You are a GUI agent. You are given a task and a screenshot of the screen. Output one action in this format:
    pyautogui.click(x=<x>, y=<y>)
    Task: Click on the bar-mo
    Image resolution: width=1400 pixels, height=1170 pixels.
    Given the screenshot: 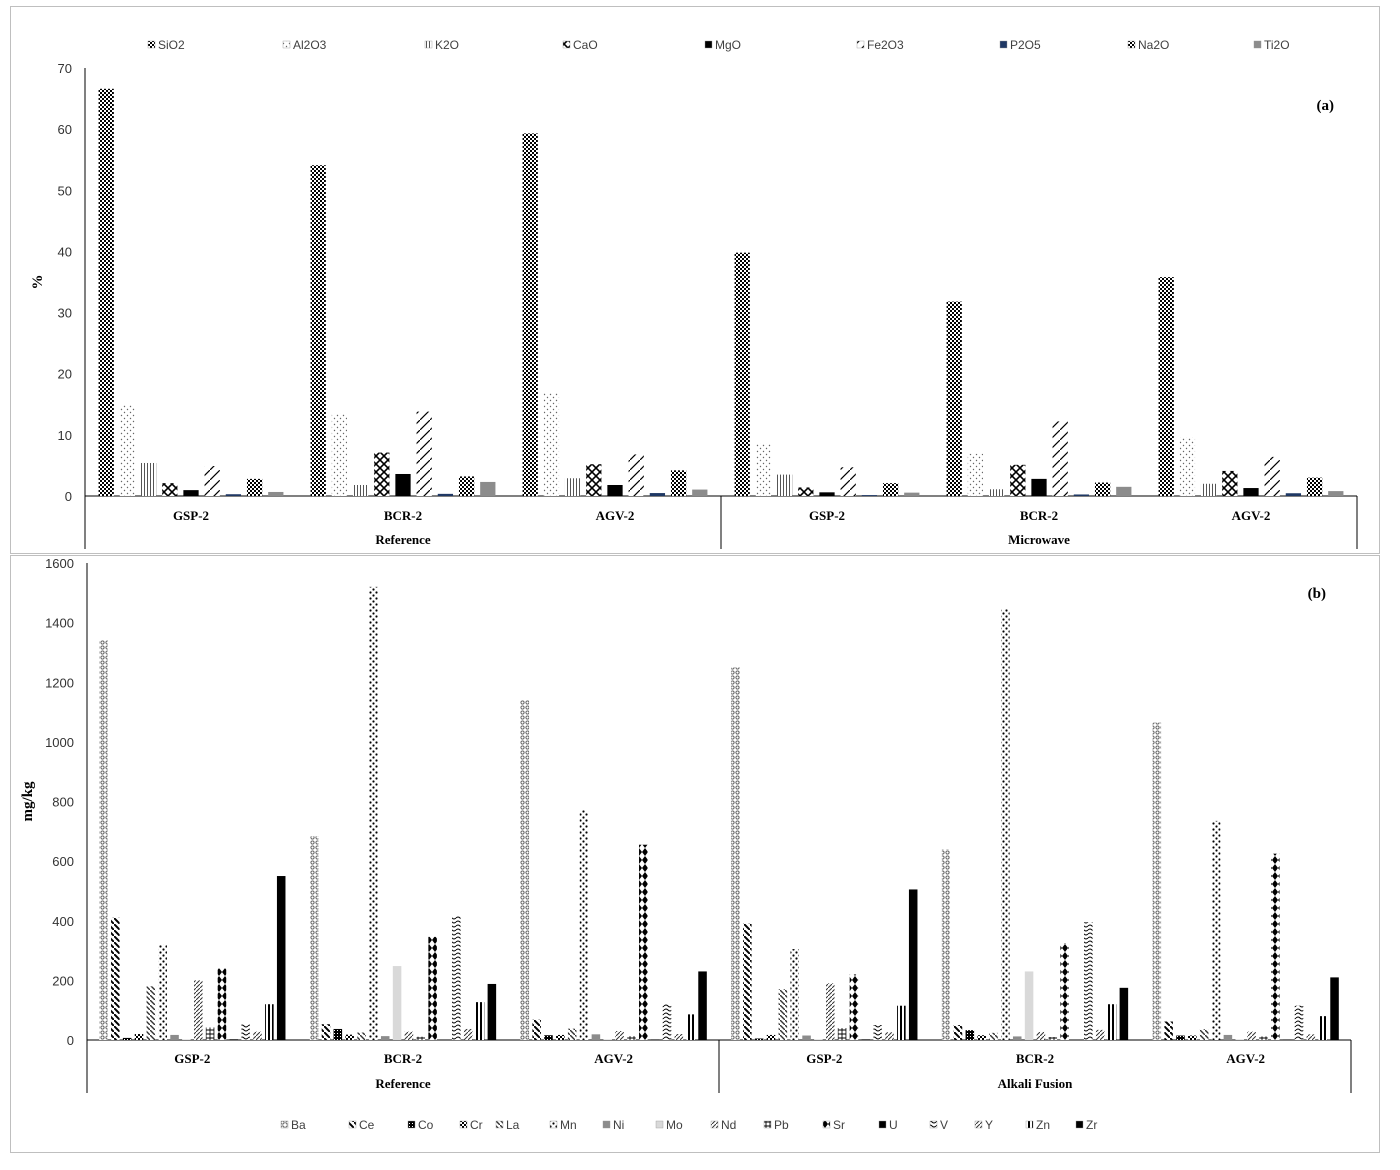 What is the action you would take?
    pyautogui.click(x=608, y=1039)
    